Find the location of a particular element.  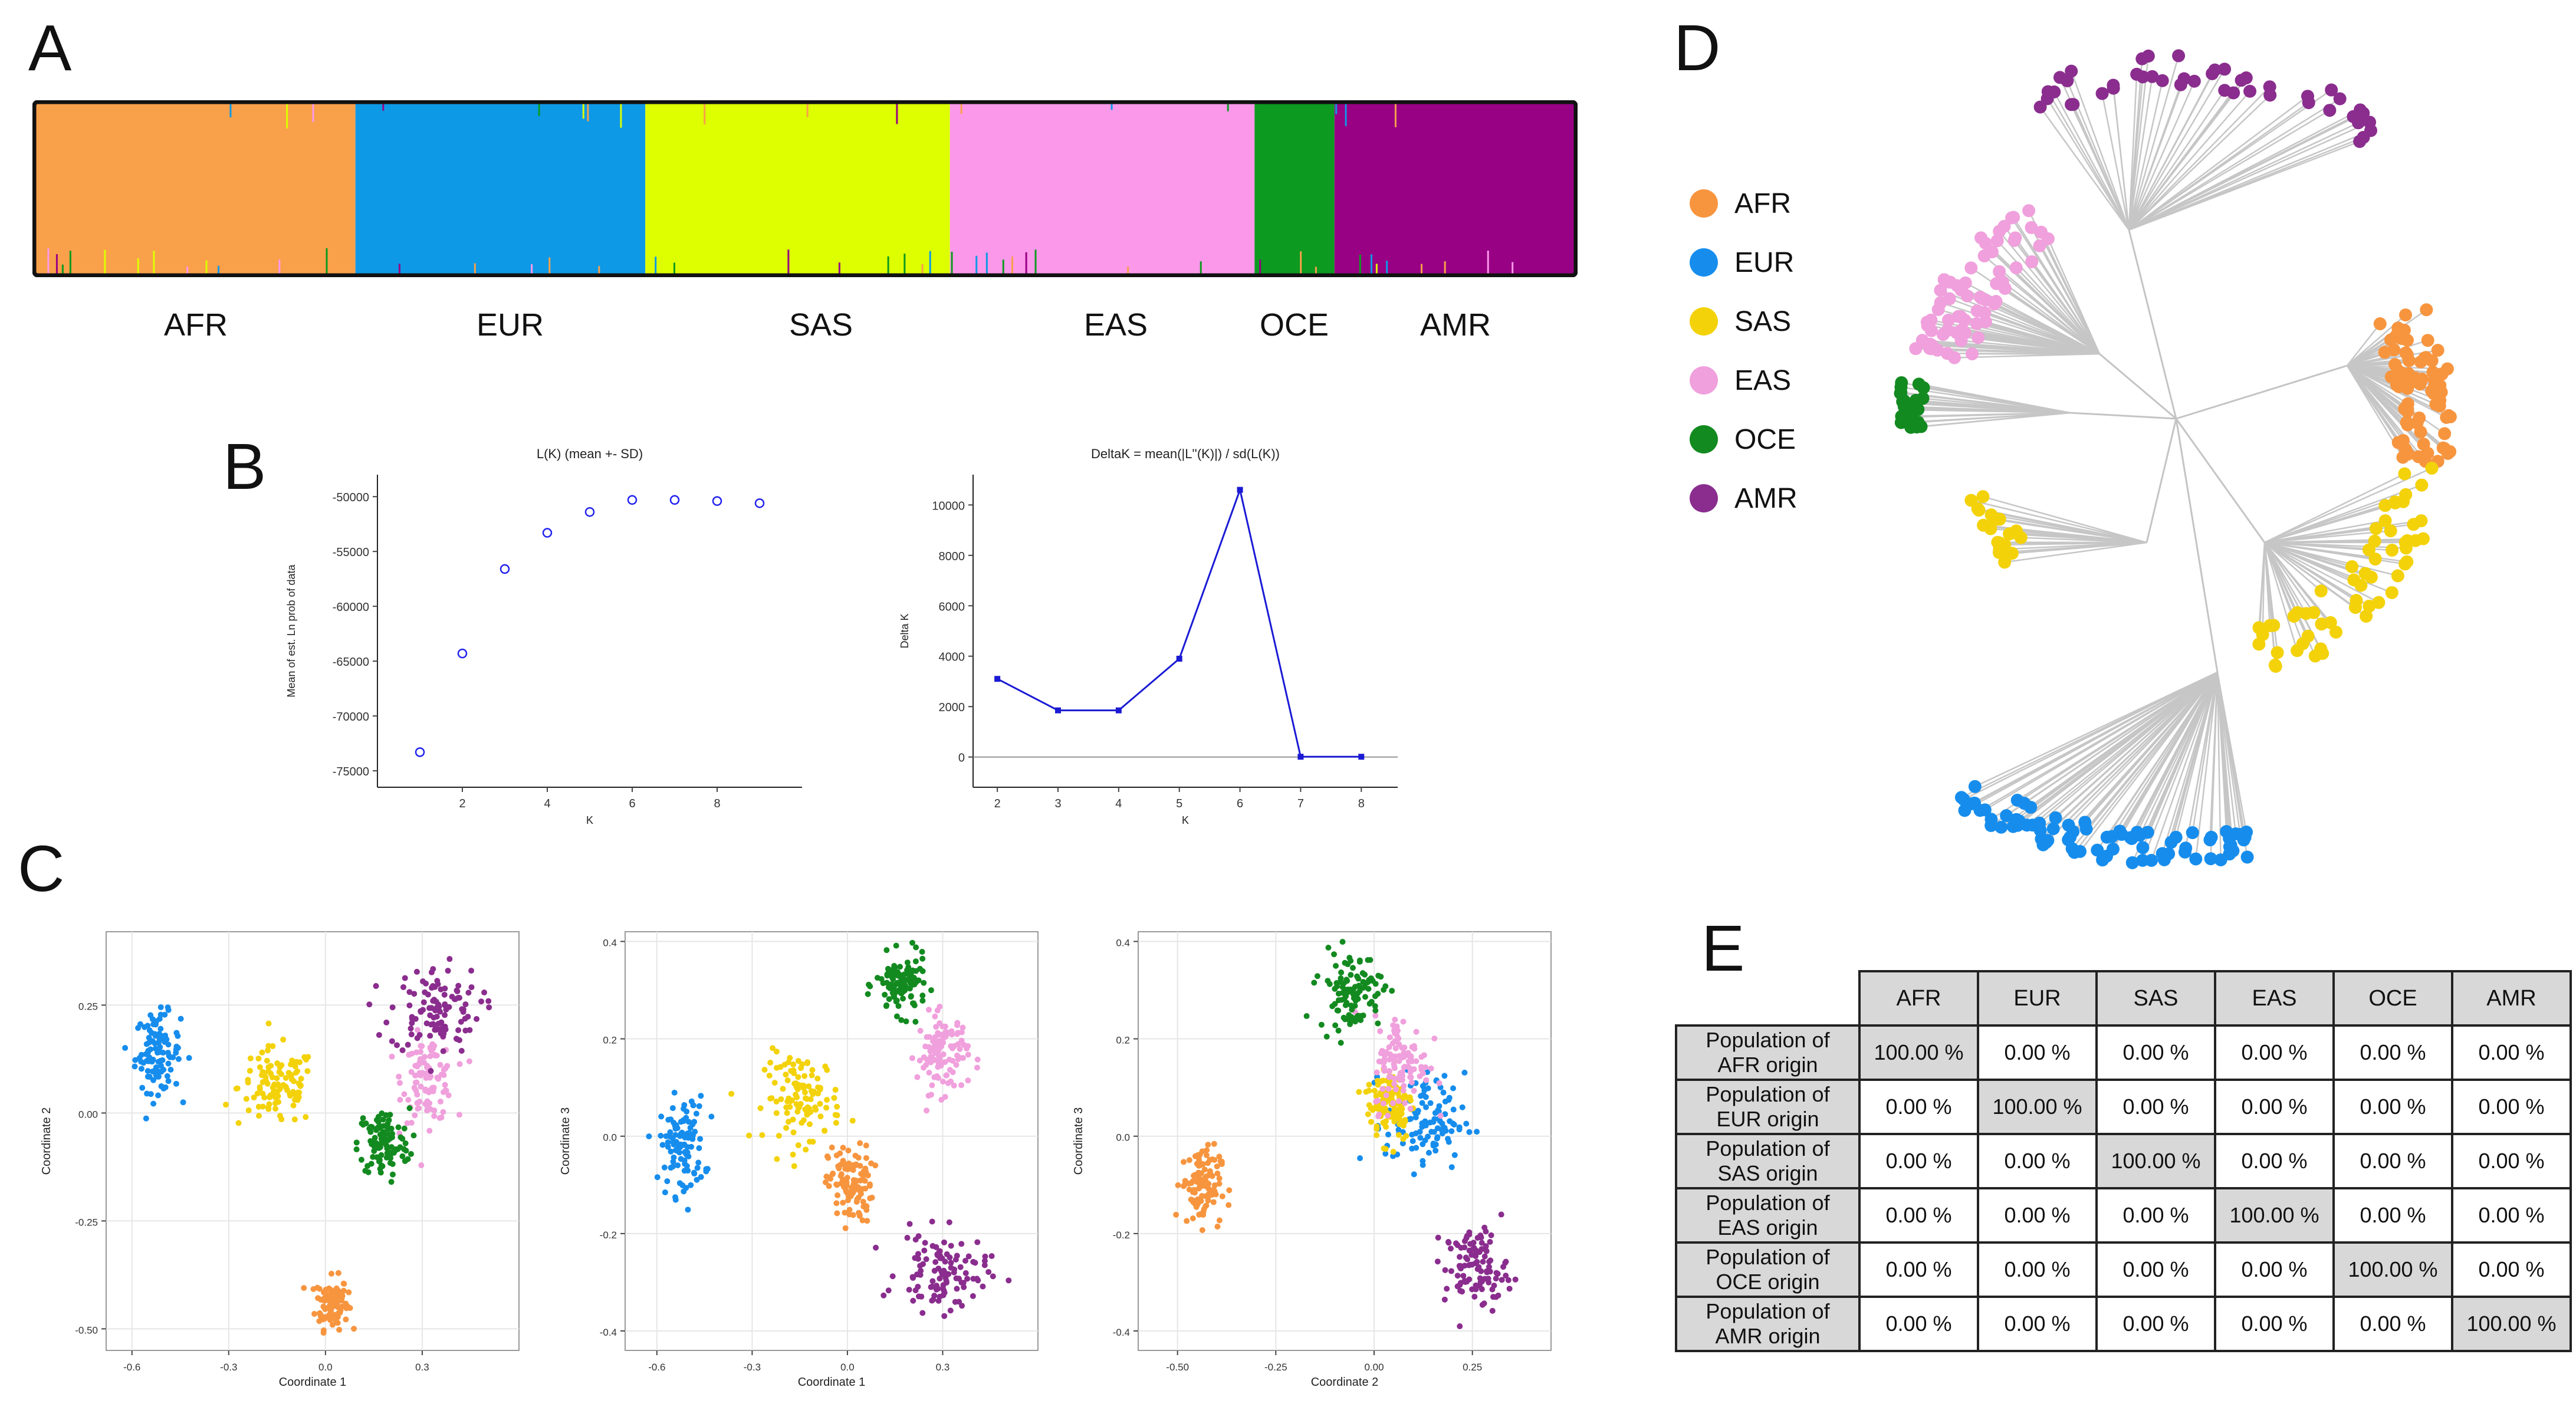

y-tick-label: -75000 is located at coordinates (351, 772).